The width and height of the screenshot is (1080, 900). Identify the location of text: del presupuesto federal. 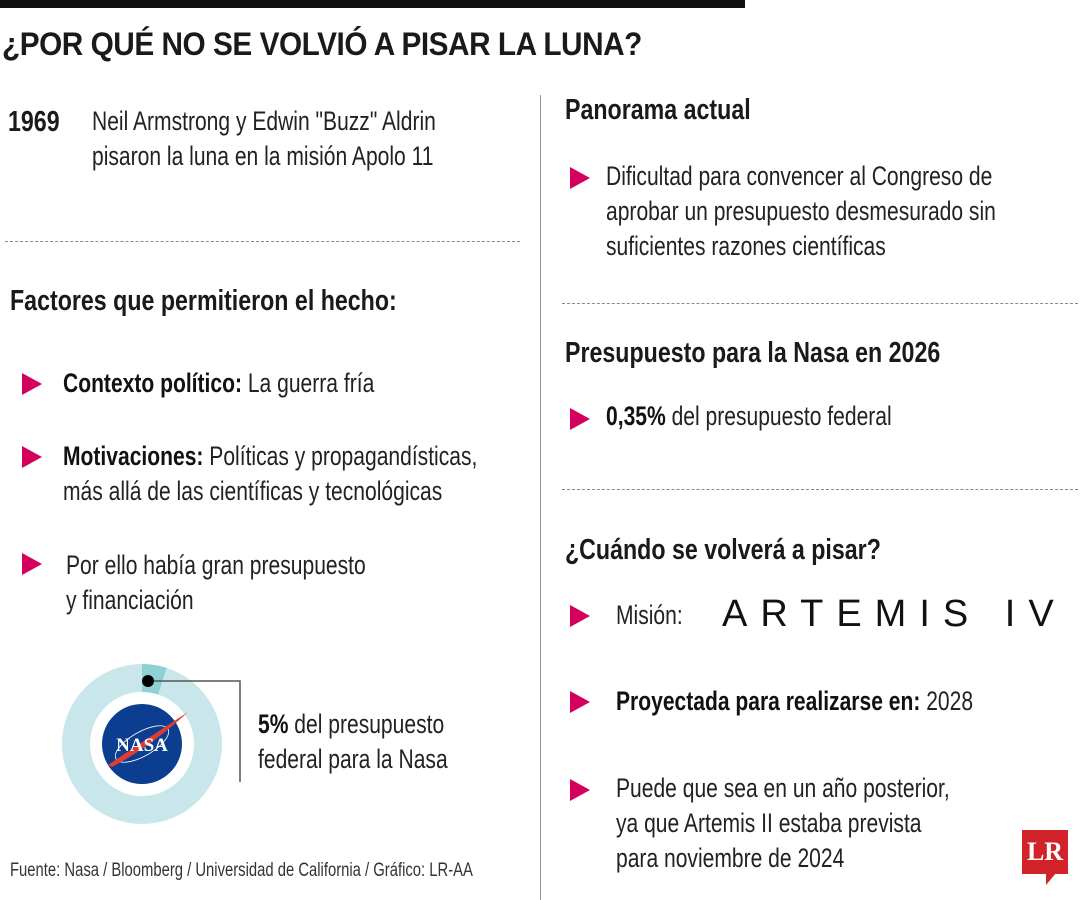
(778, 416).